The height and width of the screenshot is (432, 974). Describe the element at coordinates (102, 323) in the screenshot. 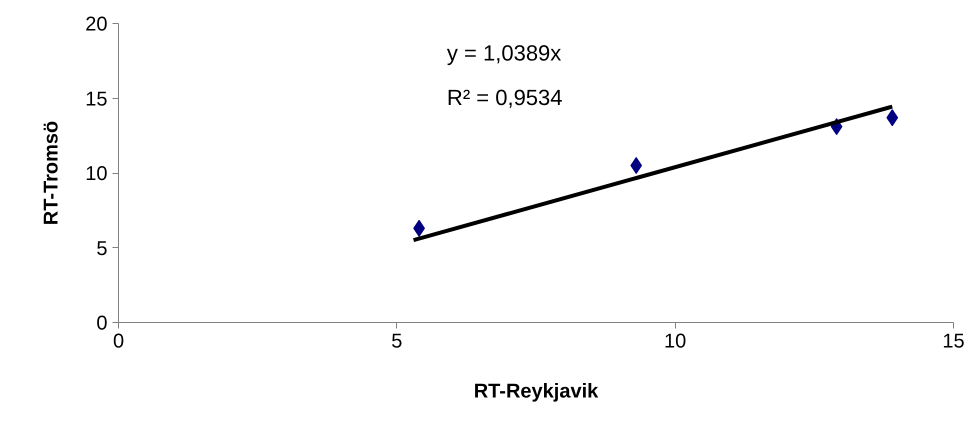

I see `y-tick-label: 0` at that location.